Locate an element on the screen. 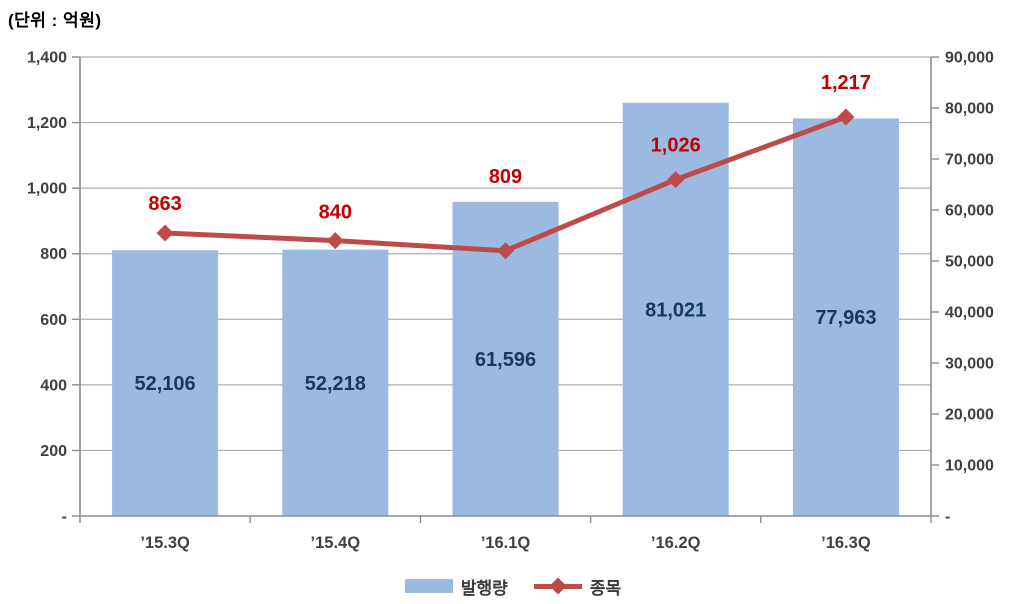 This screenshot has width=1026, height=604. category-label: ’15.4Q is located at coordinates (336, 543).